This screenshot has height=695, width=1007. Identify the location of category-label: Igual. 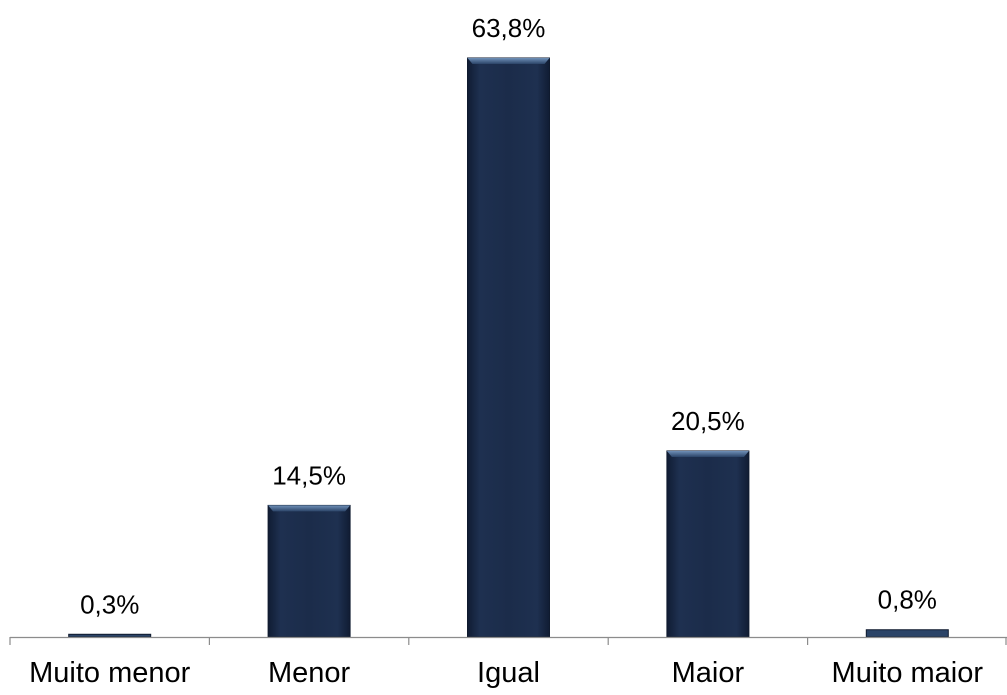
(508, 673).